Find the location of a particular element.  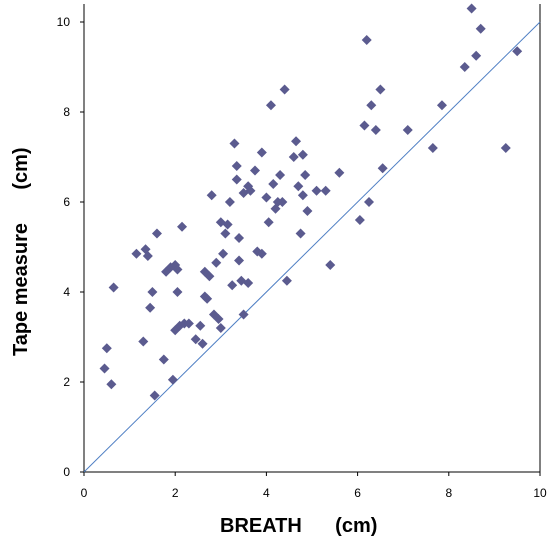

x-tick-label: 8 is located at coordinates (448, 493).